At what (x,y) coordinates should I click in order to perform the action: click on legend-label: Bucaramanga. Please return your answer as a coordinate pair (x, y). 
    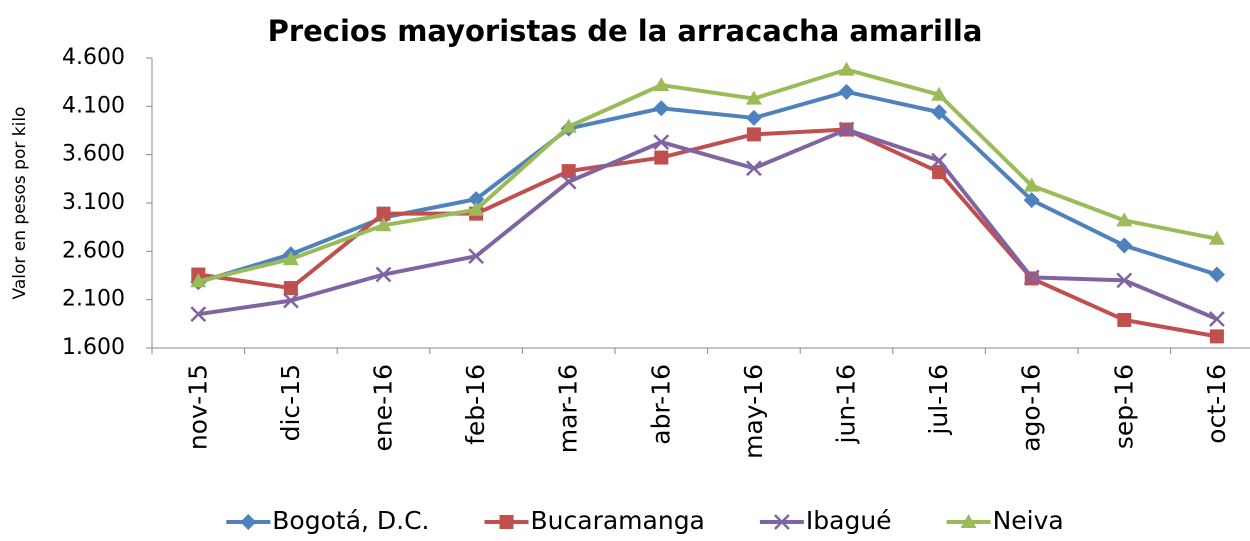
    Looking at the image, I should click on (618, 520).